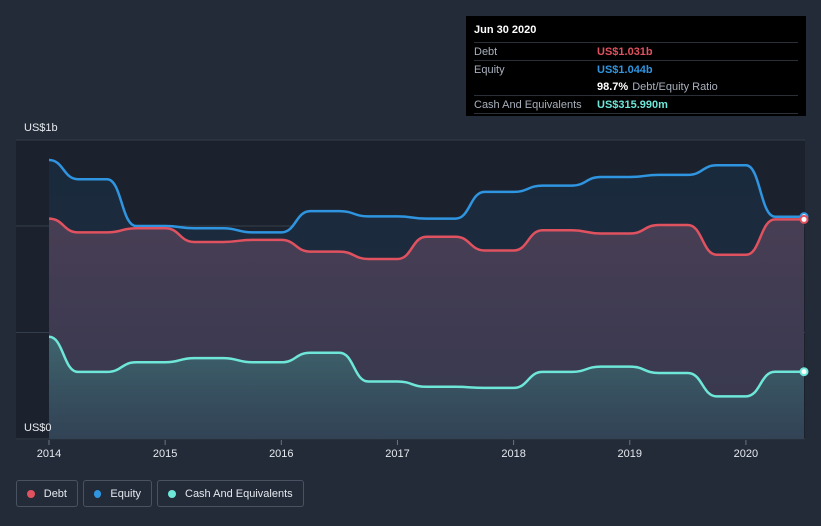  What do you see at coordinates (281, 454) in the screenshot?
I see `x-tick-label-2016: 2016` at bounding box center [281, 454].